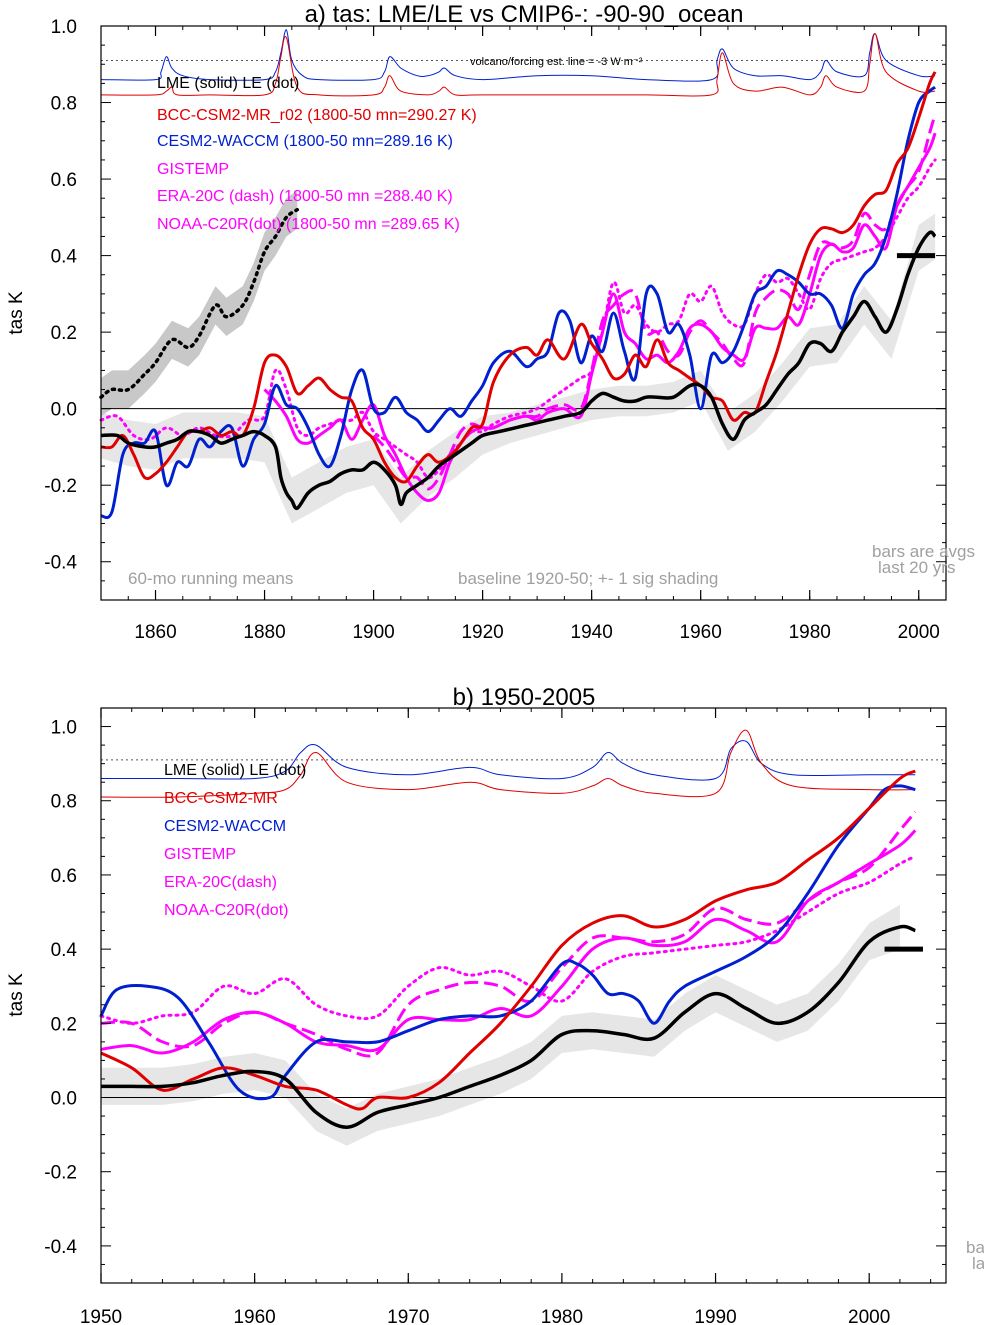 This screenshot has width=984, height=1325. I want to click on panel-a-legend-gistemp: GISTEMP, so click(193, 169).